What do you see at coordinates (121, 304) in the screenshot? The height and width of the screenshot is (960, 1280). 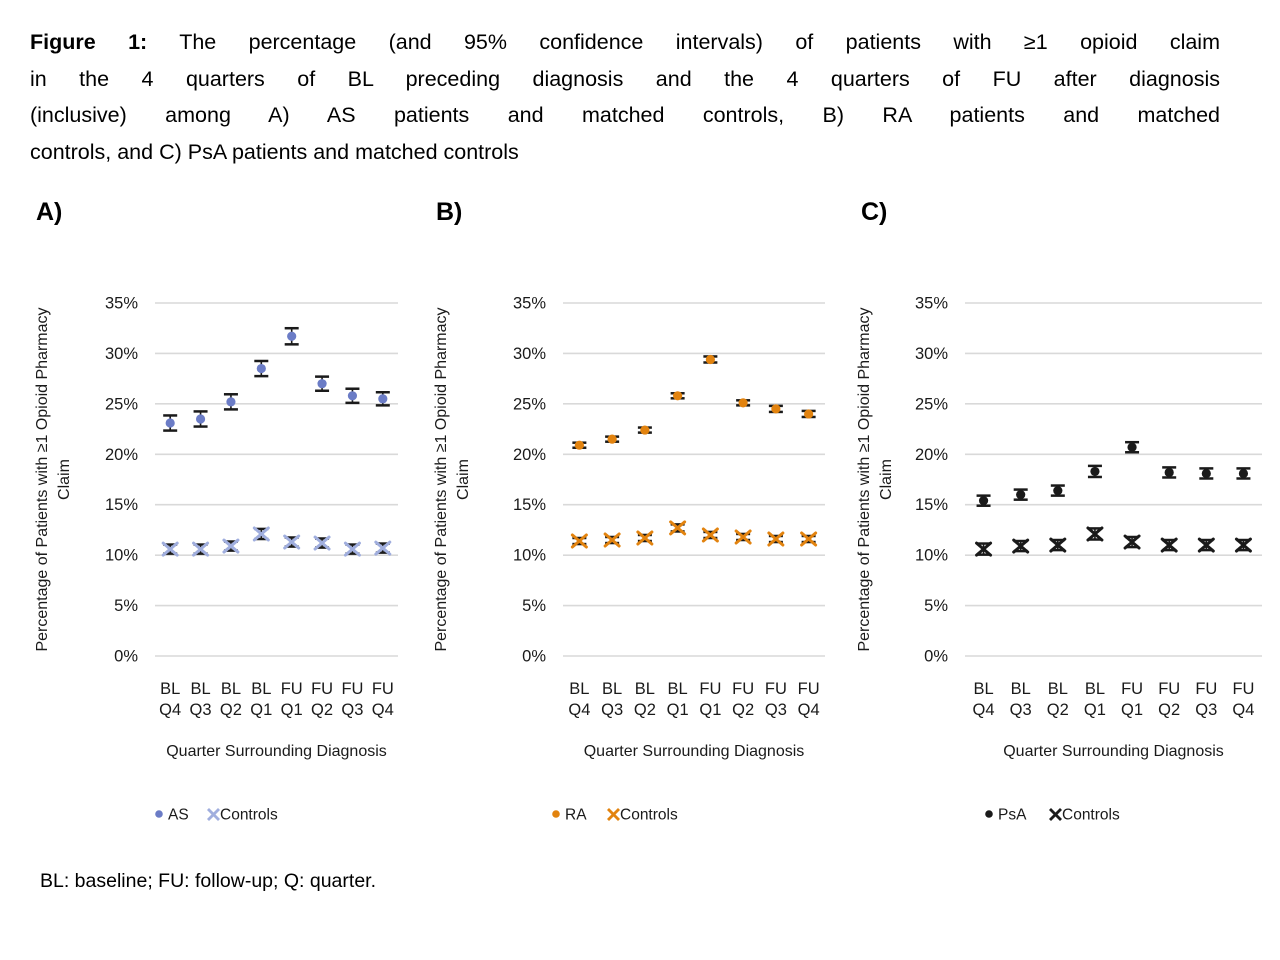 I see `y-tick-label: 35%` at bounding box center [121, 304].